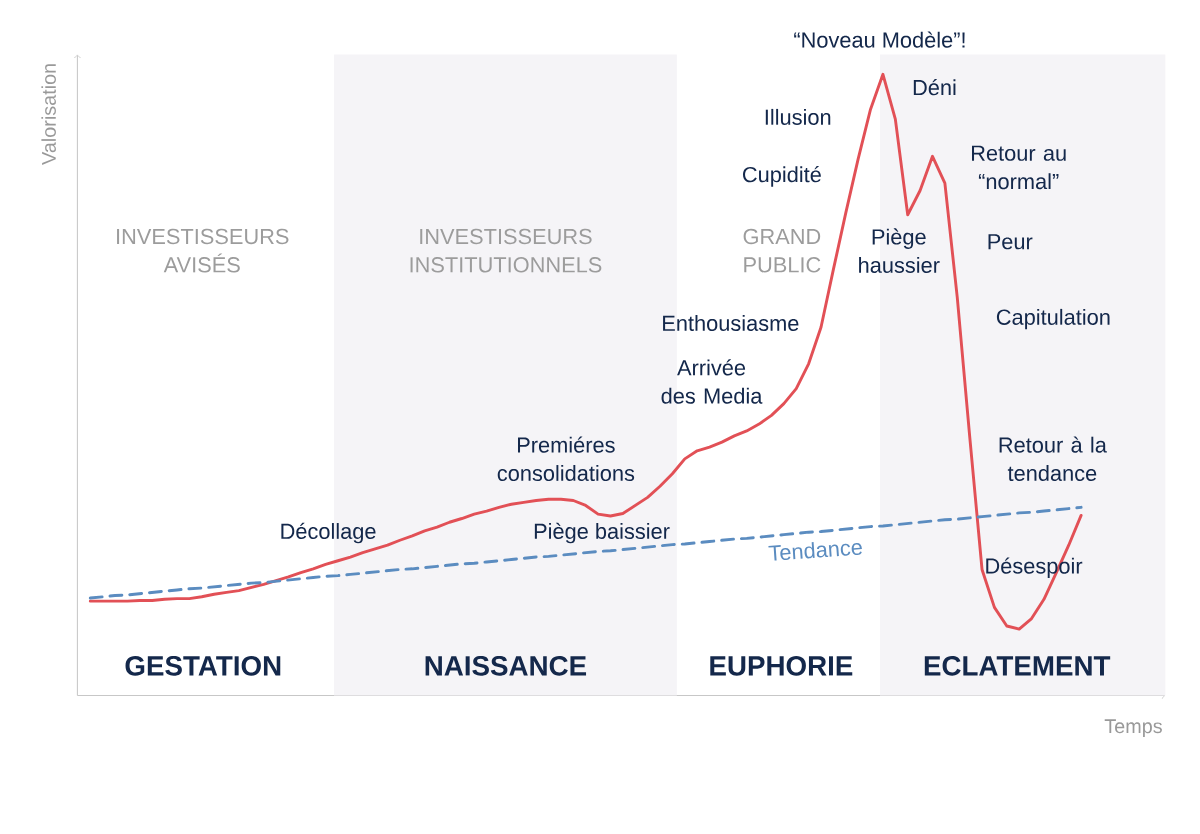 This screenshot has width=1200, height=834. I want to click on annotation: Illusion, so click(798, 116).